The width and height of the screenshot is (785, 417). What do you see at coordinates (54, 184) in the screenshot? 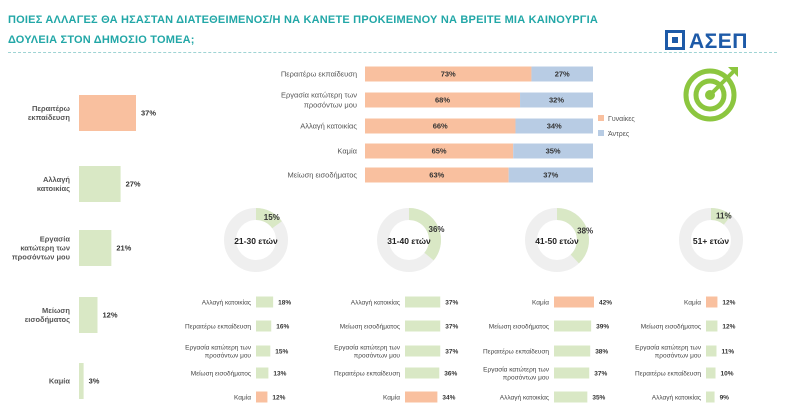
I see `overall-bar-label: Αλλαγή κατοικίας` at bounding box center [54, 184].